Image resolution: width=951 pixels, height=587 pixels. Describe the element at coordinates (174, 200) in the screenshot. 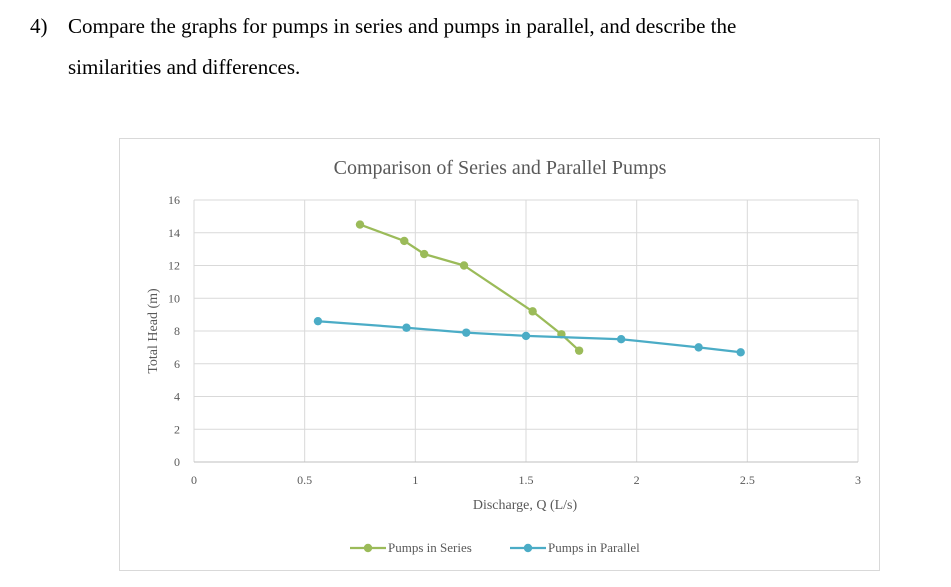

I see `y-tick-label: 16` at that location.